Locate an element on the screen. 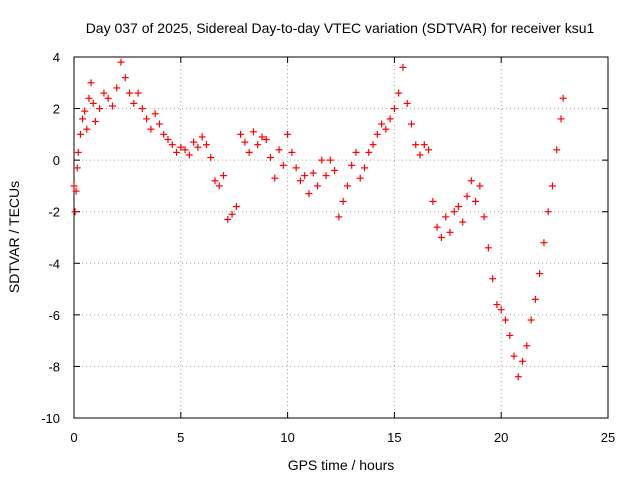  y-tick-labels: 4 2 0 -2 -4 -6 -8 -10 is located at coordinates (50, 238).